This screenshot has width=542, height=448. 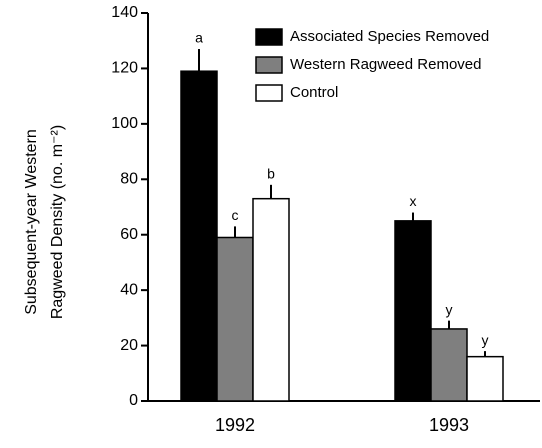 I want to click on legend-label: Control, so click(x=314, y=92).